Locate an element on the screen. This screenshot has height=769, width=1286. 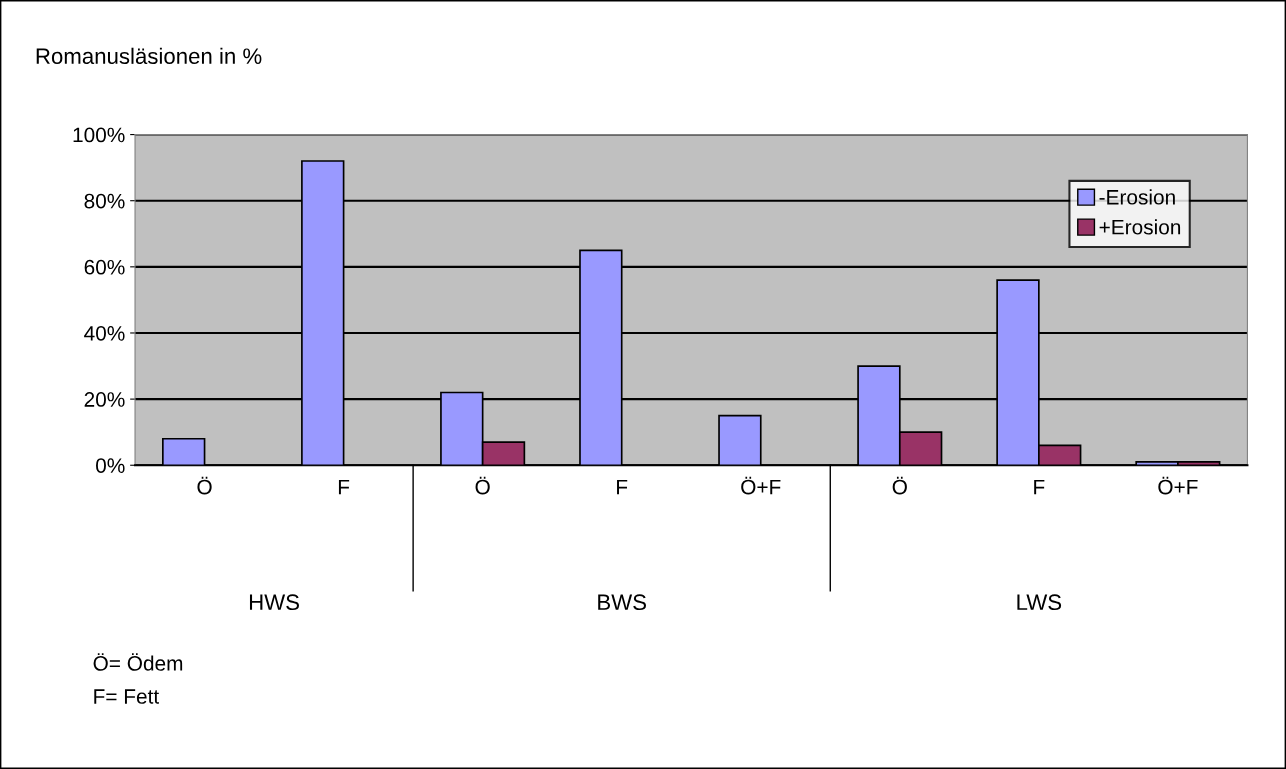
text: HWS is located at coordinates (274, 602).